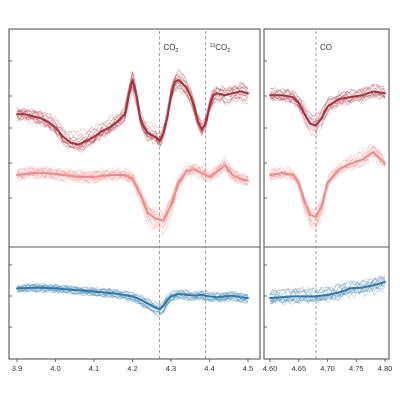 Image resolution: width=400 pixels, height=400 pixels. I want to click on x-tick-label: 4.70, so click(327, 368).